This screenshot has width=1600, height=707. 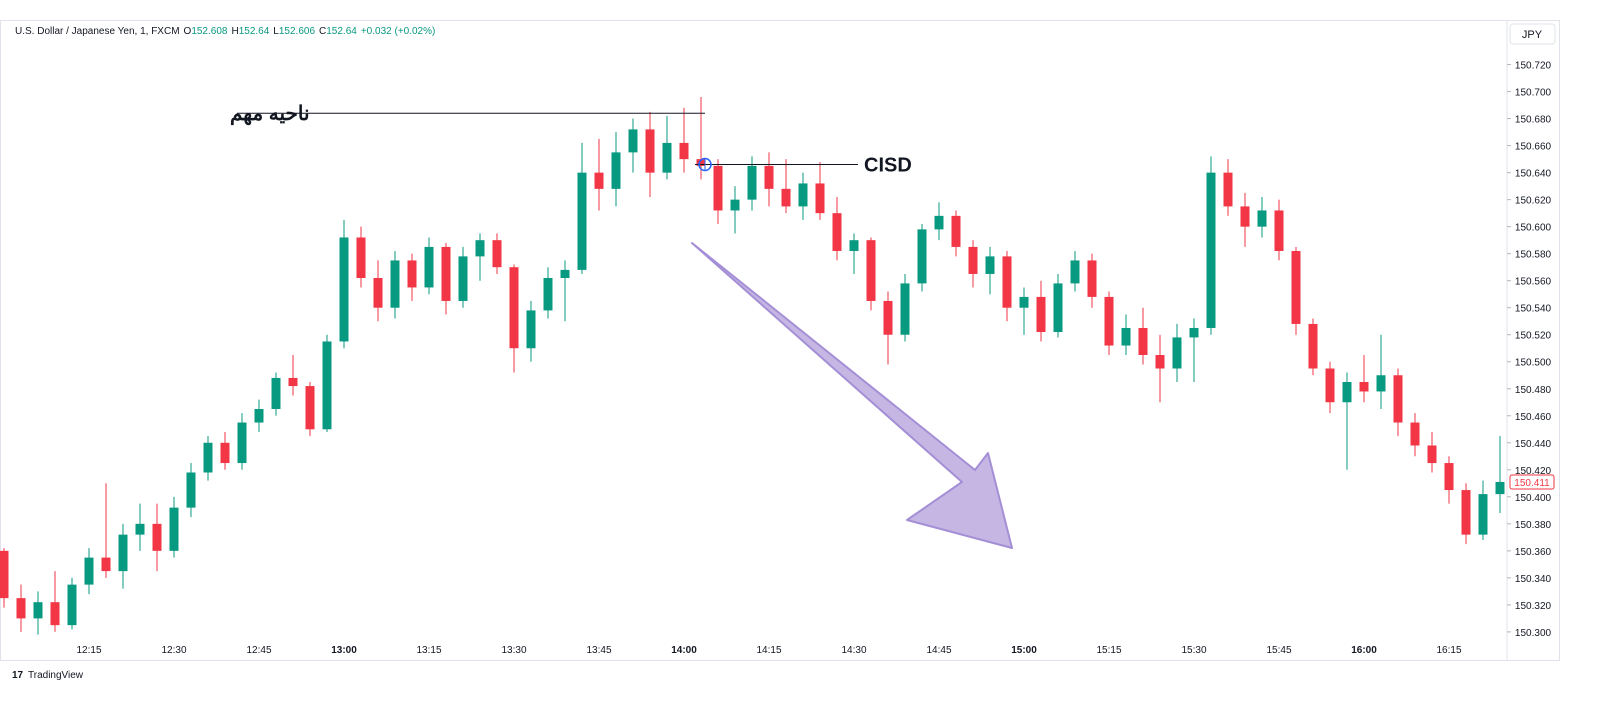 What do you see at coordinates (1533, 606) in the screenshot?
I see `y-tick-label: 150.320` at bounding box center [1533, 606].